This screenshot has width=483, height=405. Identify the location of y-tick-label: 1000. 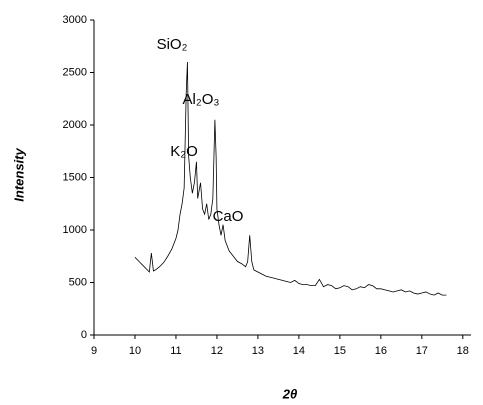
(75, 230).